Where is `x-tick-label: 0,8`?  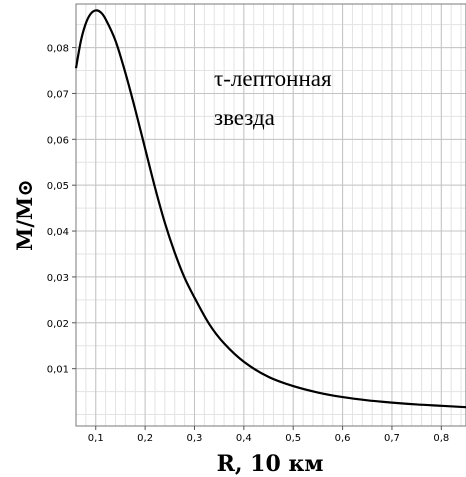 x-tick-label: 0,8 is located at coordinates (441, 438).